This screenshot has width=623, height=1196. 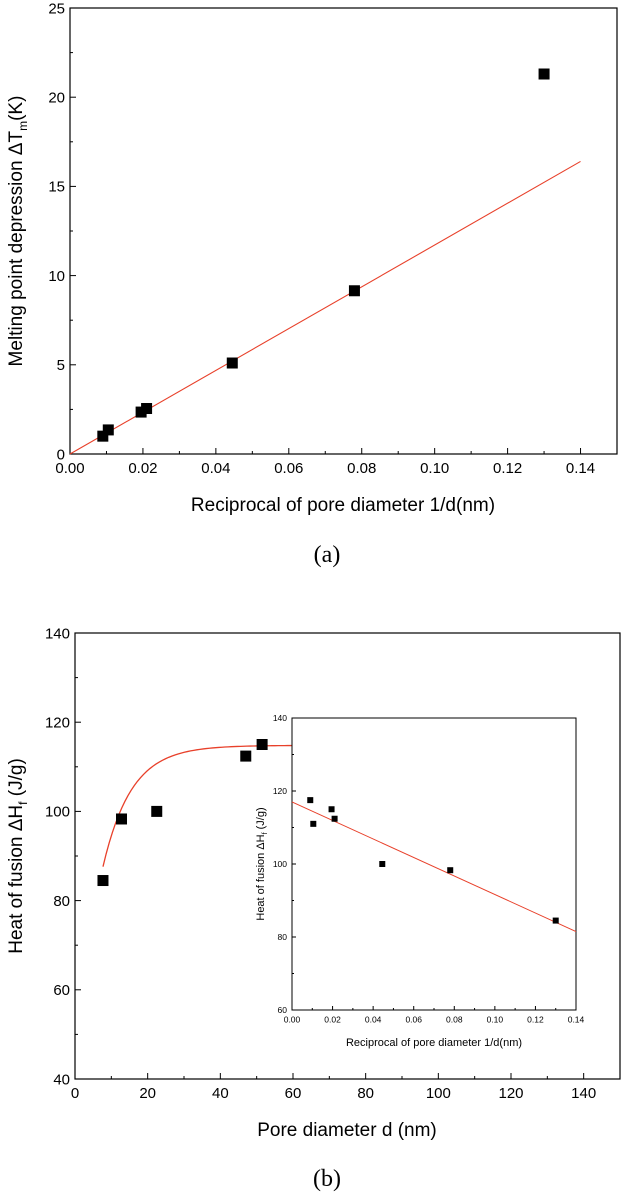 What do you see at coordinates (56, 8) in the screenshot?
I see `axis-a-y-tick-label: 25` at bounding box center [56, 8].